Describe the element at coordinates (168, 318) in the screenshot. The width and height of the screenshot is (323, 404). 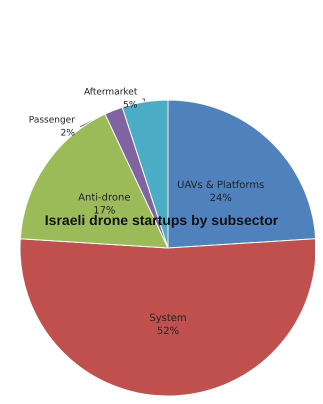
I see `slice-label: System` at that location.